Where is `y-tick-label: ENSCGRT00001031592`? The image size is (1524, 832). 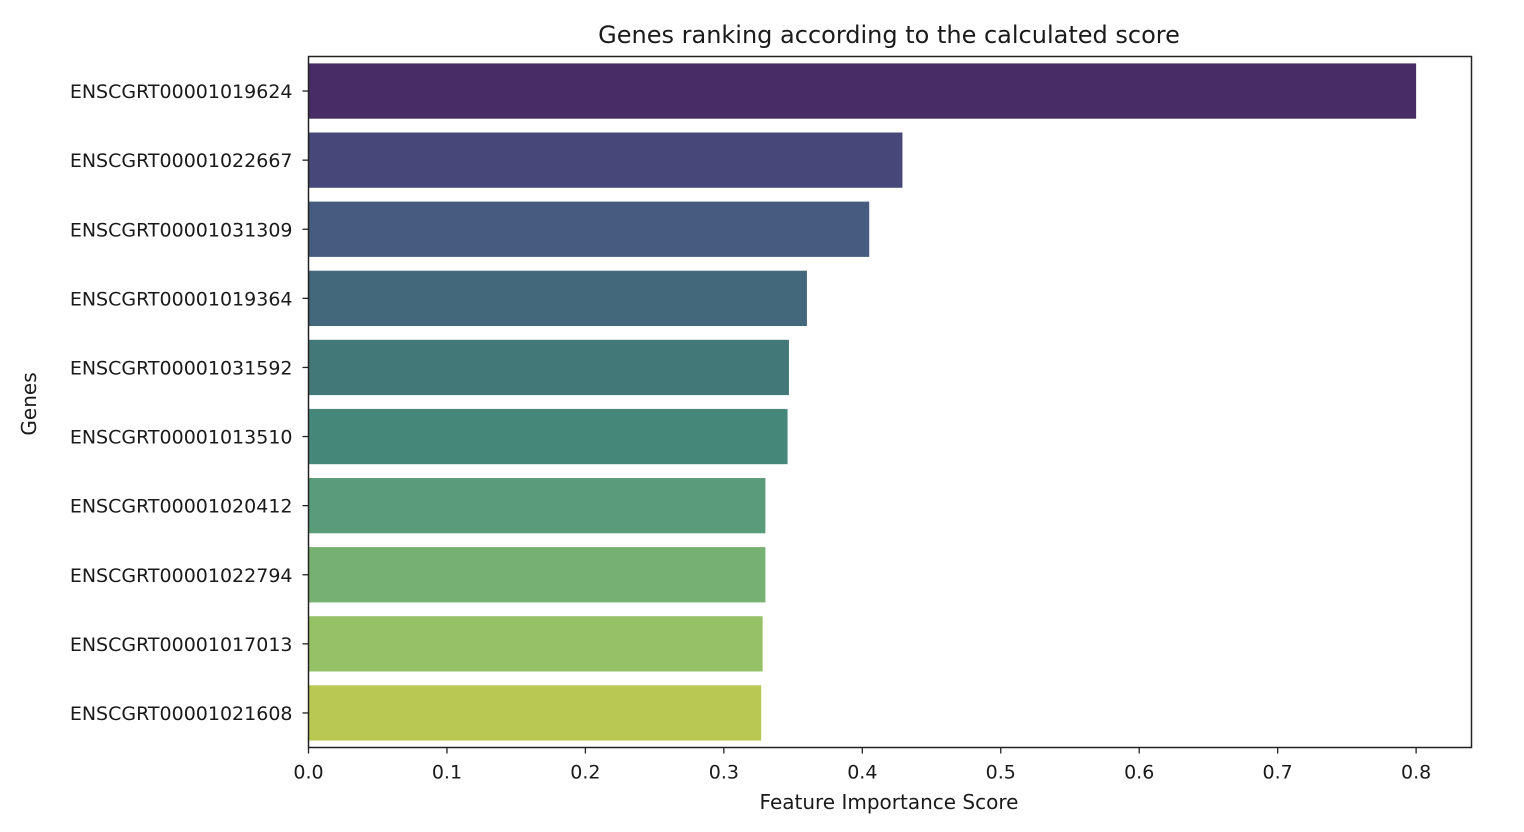
y-tick-label: ENSCGRT00001031592 is located at coordinates (181, 368).